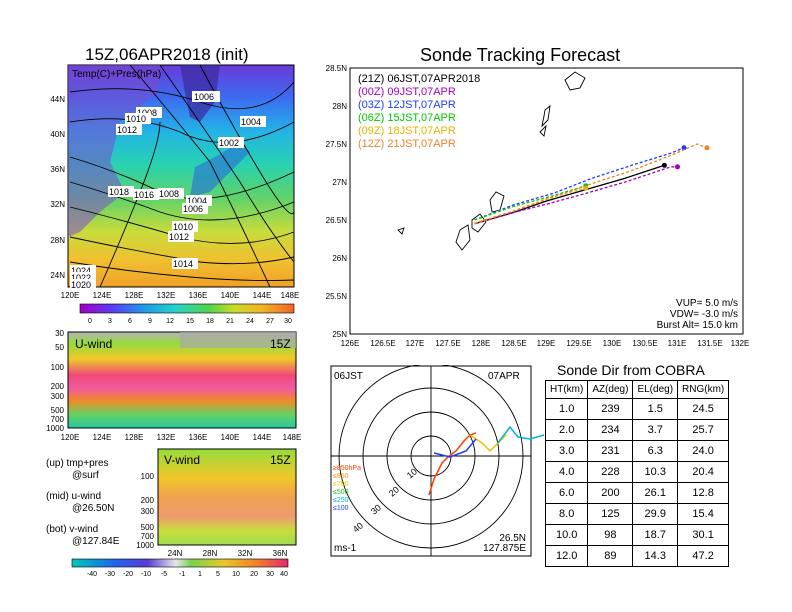 The width and height of the screenshot is (792, 612). What do you see at coordinates (59, 333) in the screenshot?
I see `pressure-label: 30` at bounding box center [59, 333].